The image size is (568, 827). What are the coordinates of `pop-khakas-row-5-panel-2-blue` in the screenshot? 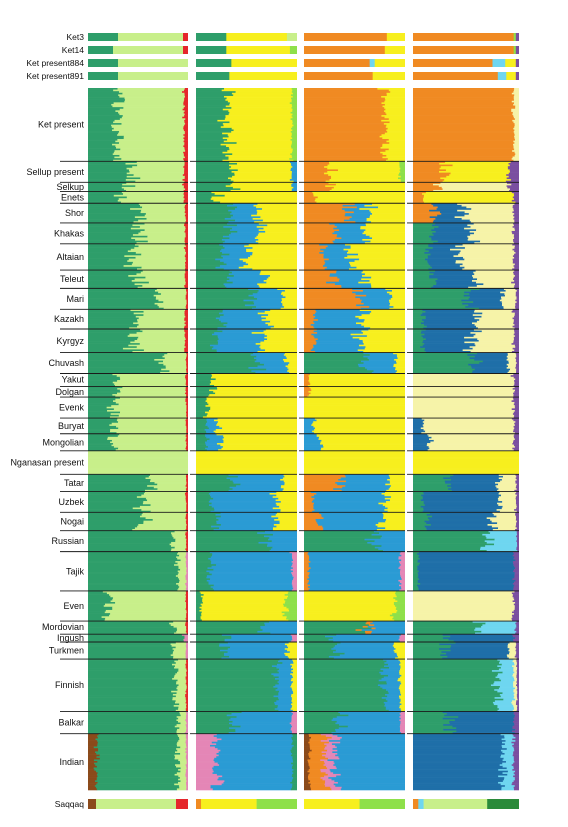 It's located at (244, 230).